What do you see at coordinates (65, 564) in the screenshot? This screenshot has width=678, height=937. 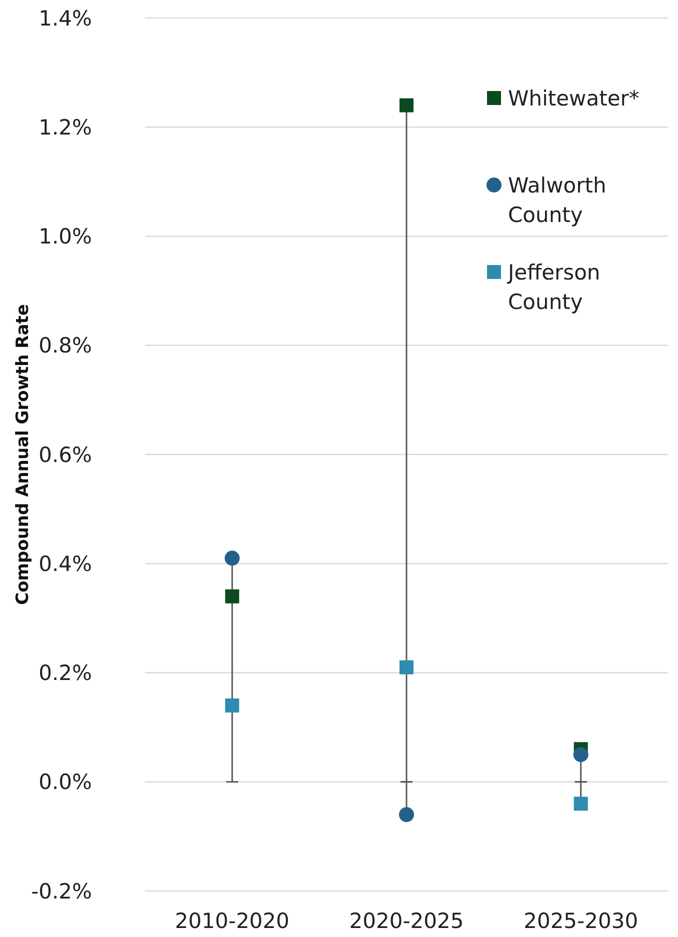 I see `y-tick-label: 0.4%` at bounding box center [65, 564].